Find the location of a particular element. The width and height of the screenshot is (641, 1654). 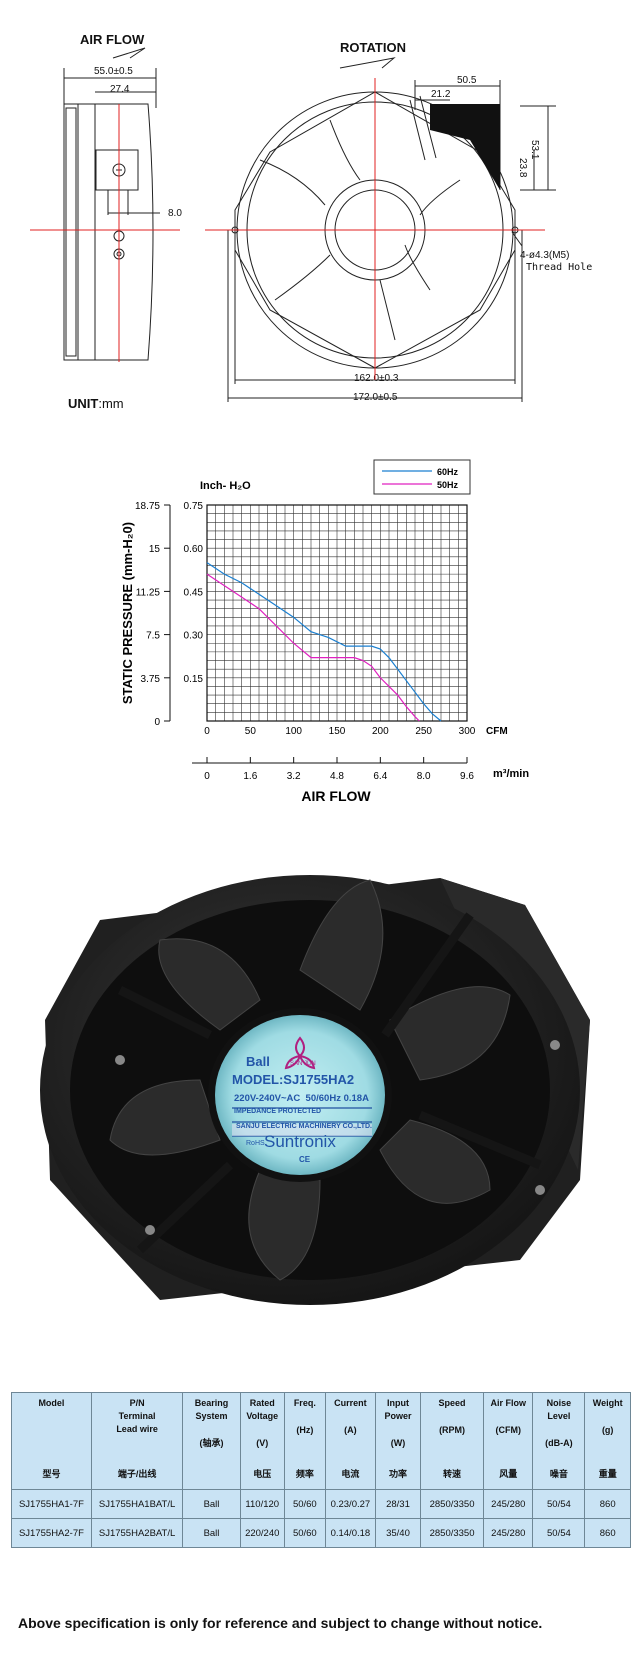

series-line-60Hz is located at coordinates (324, 642).